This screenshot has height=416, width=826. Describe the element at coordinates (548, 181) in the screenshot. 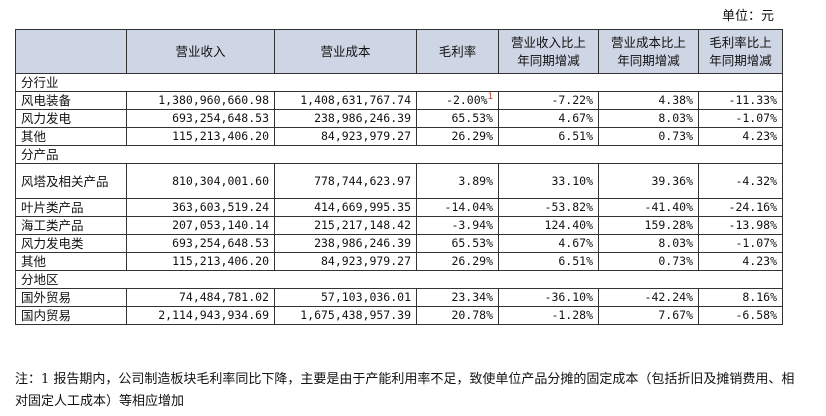

I see `cell-rev-change: 33.10%` at that location.